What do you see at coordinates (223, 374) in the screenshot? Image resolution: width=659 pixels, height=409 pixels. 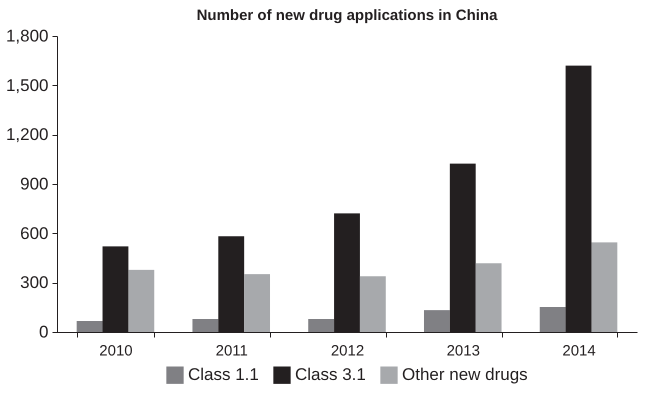 I see `legend-label: Class 1.1` at bounding box center [223, 374].